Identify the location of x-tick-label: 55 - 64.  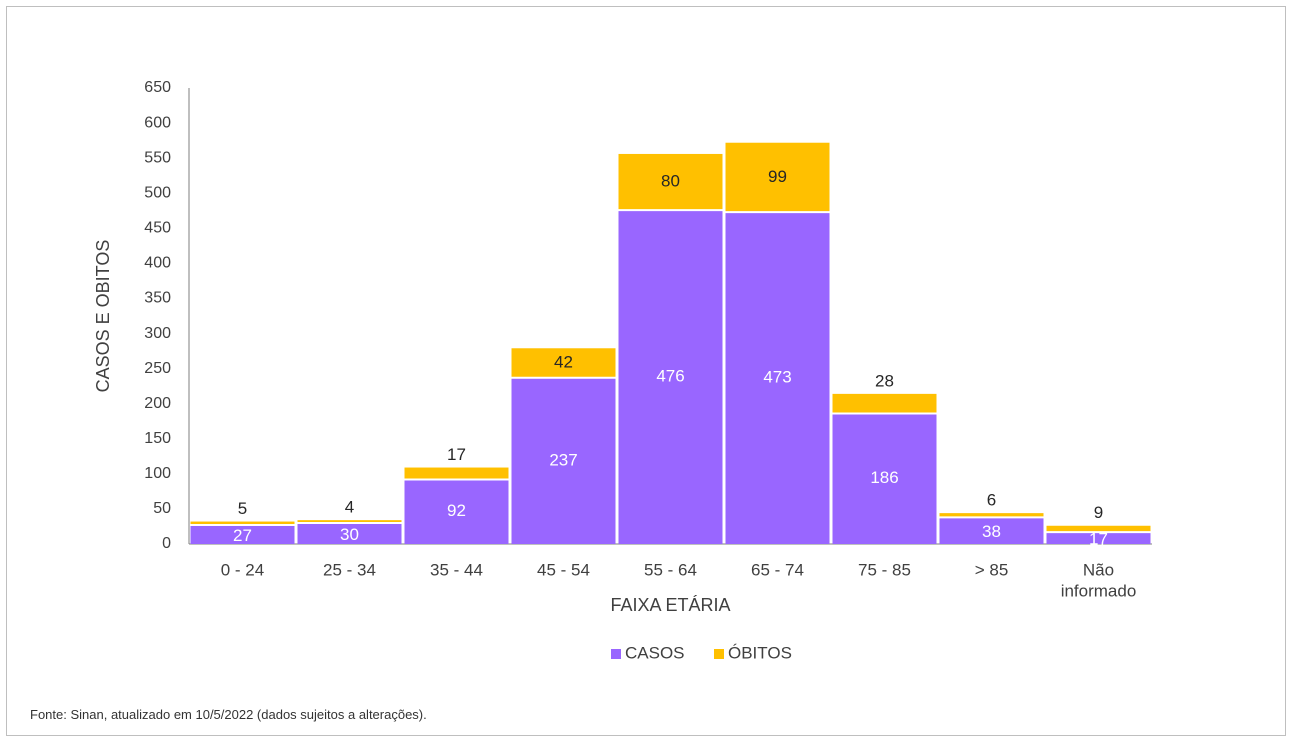
(670, 569).